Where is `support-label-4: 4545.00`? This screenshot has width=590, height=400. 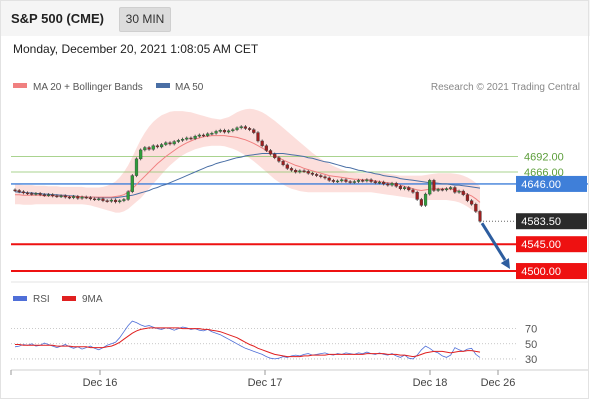
support-label-4: 4545.00 is located at coordinates (541, 245).